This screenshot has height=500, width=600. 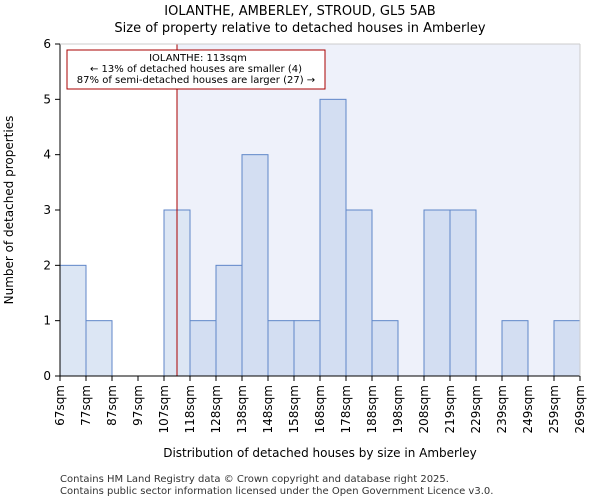 What do you see at coordinates (299, 11) in the screenshot?
I see `chart-title: IOLANTHE, AMBERLEY, STROUD, GL5 5AB` at bounding box center [299, 11].